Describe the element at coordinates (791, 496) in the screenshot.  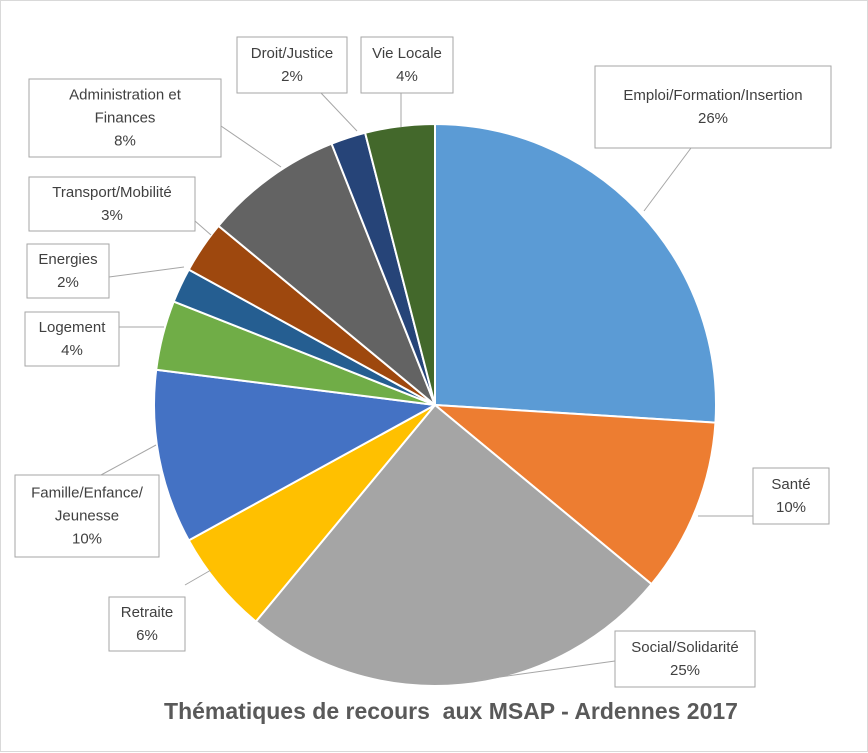
I see `callout-box-sant-` at that location.